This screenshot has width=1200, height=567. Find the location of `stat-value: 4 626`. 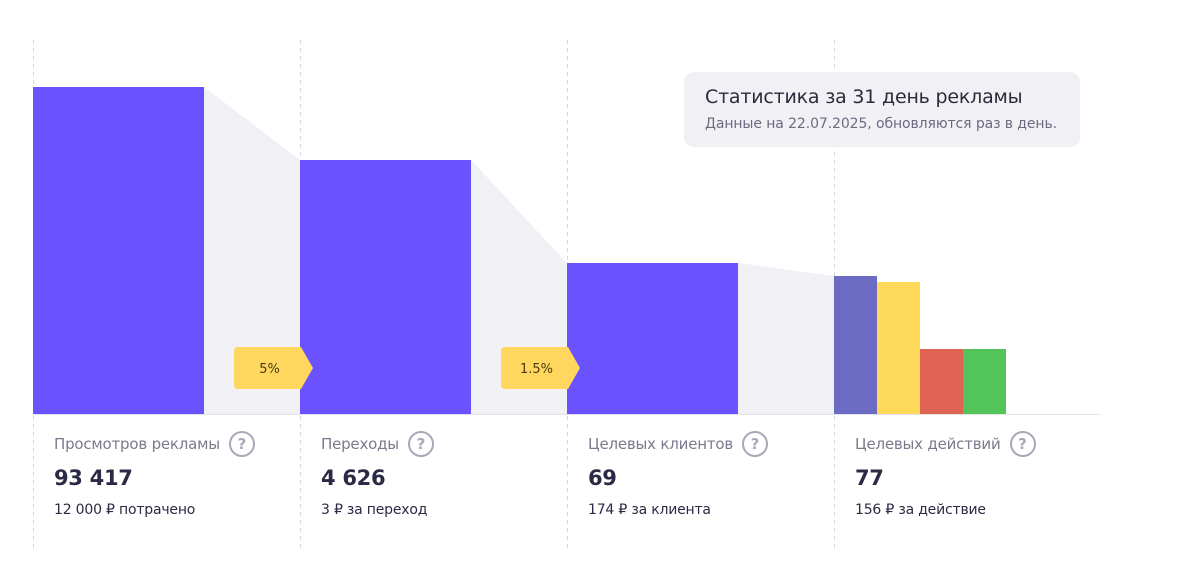

stat-value: 4 626 is located at coordinates (353, 478).